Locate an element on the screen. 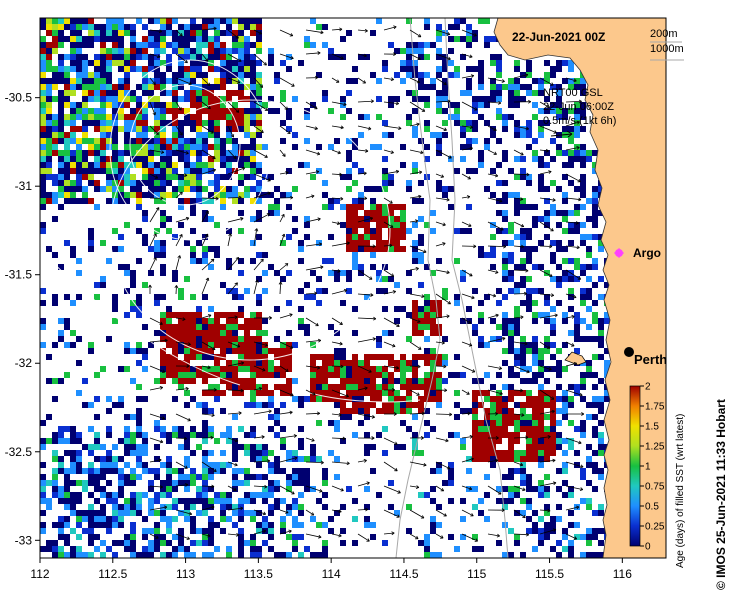 The image size is (739, 597). colorbar-tick-label: 0.5 is located at coordinates (652, 507).